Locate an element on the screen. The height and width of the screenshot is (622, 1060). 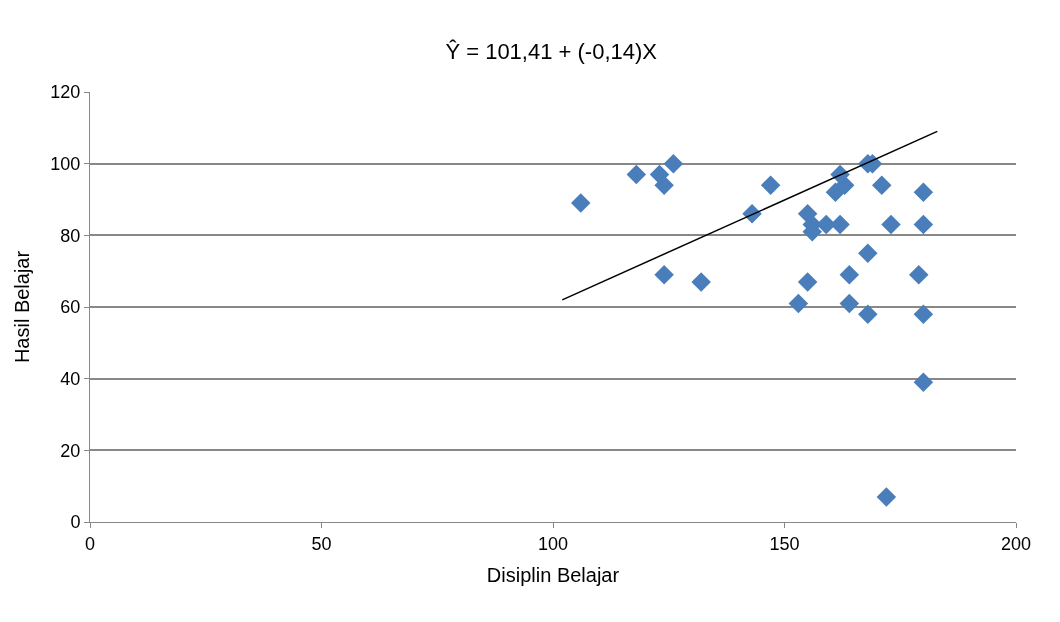
y-tick-label: 60 is located at coordinates (70, 307).